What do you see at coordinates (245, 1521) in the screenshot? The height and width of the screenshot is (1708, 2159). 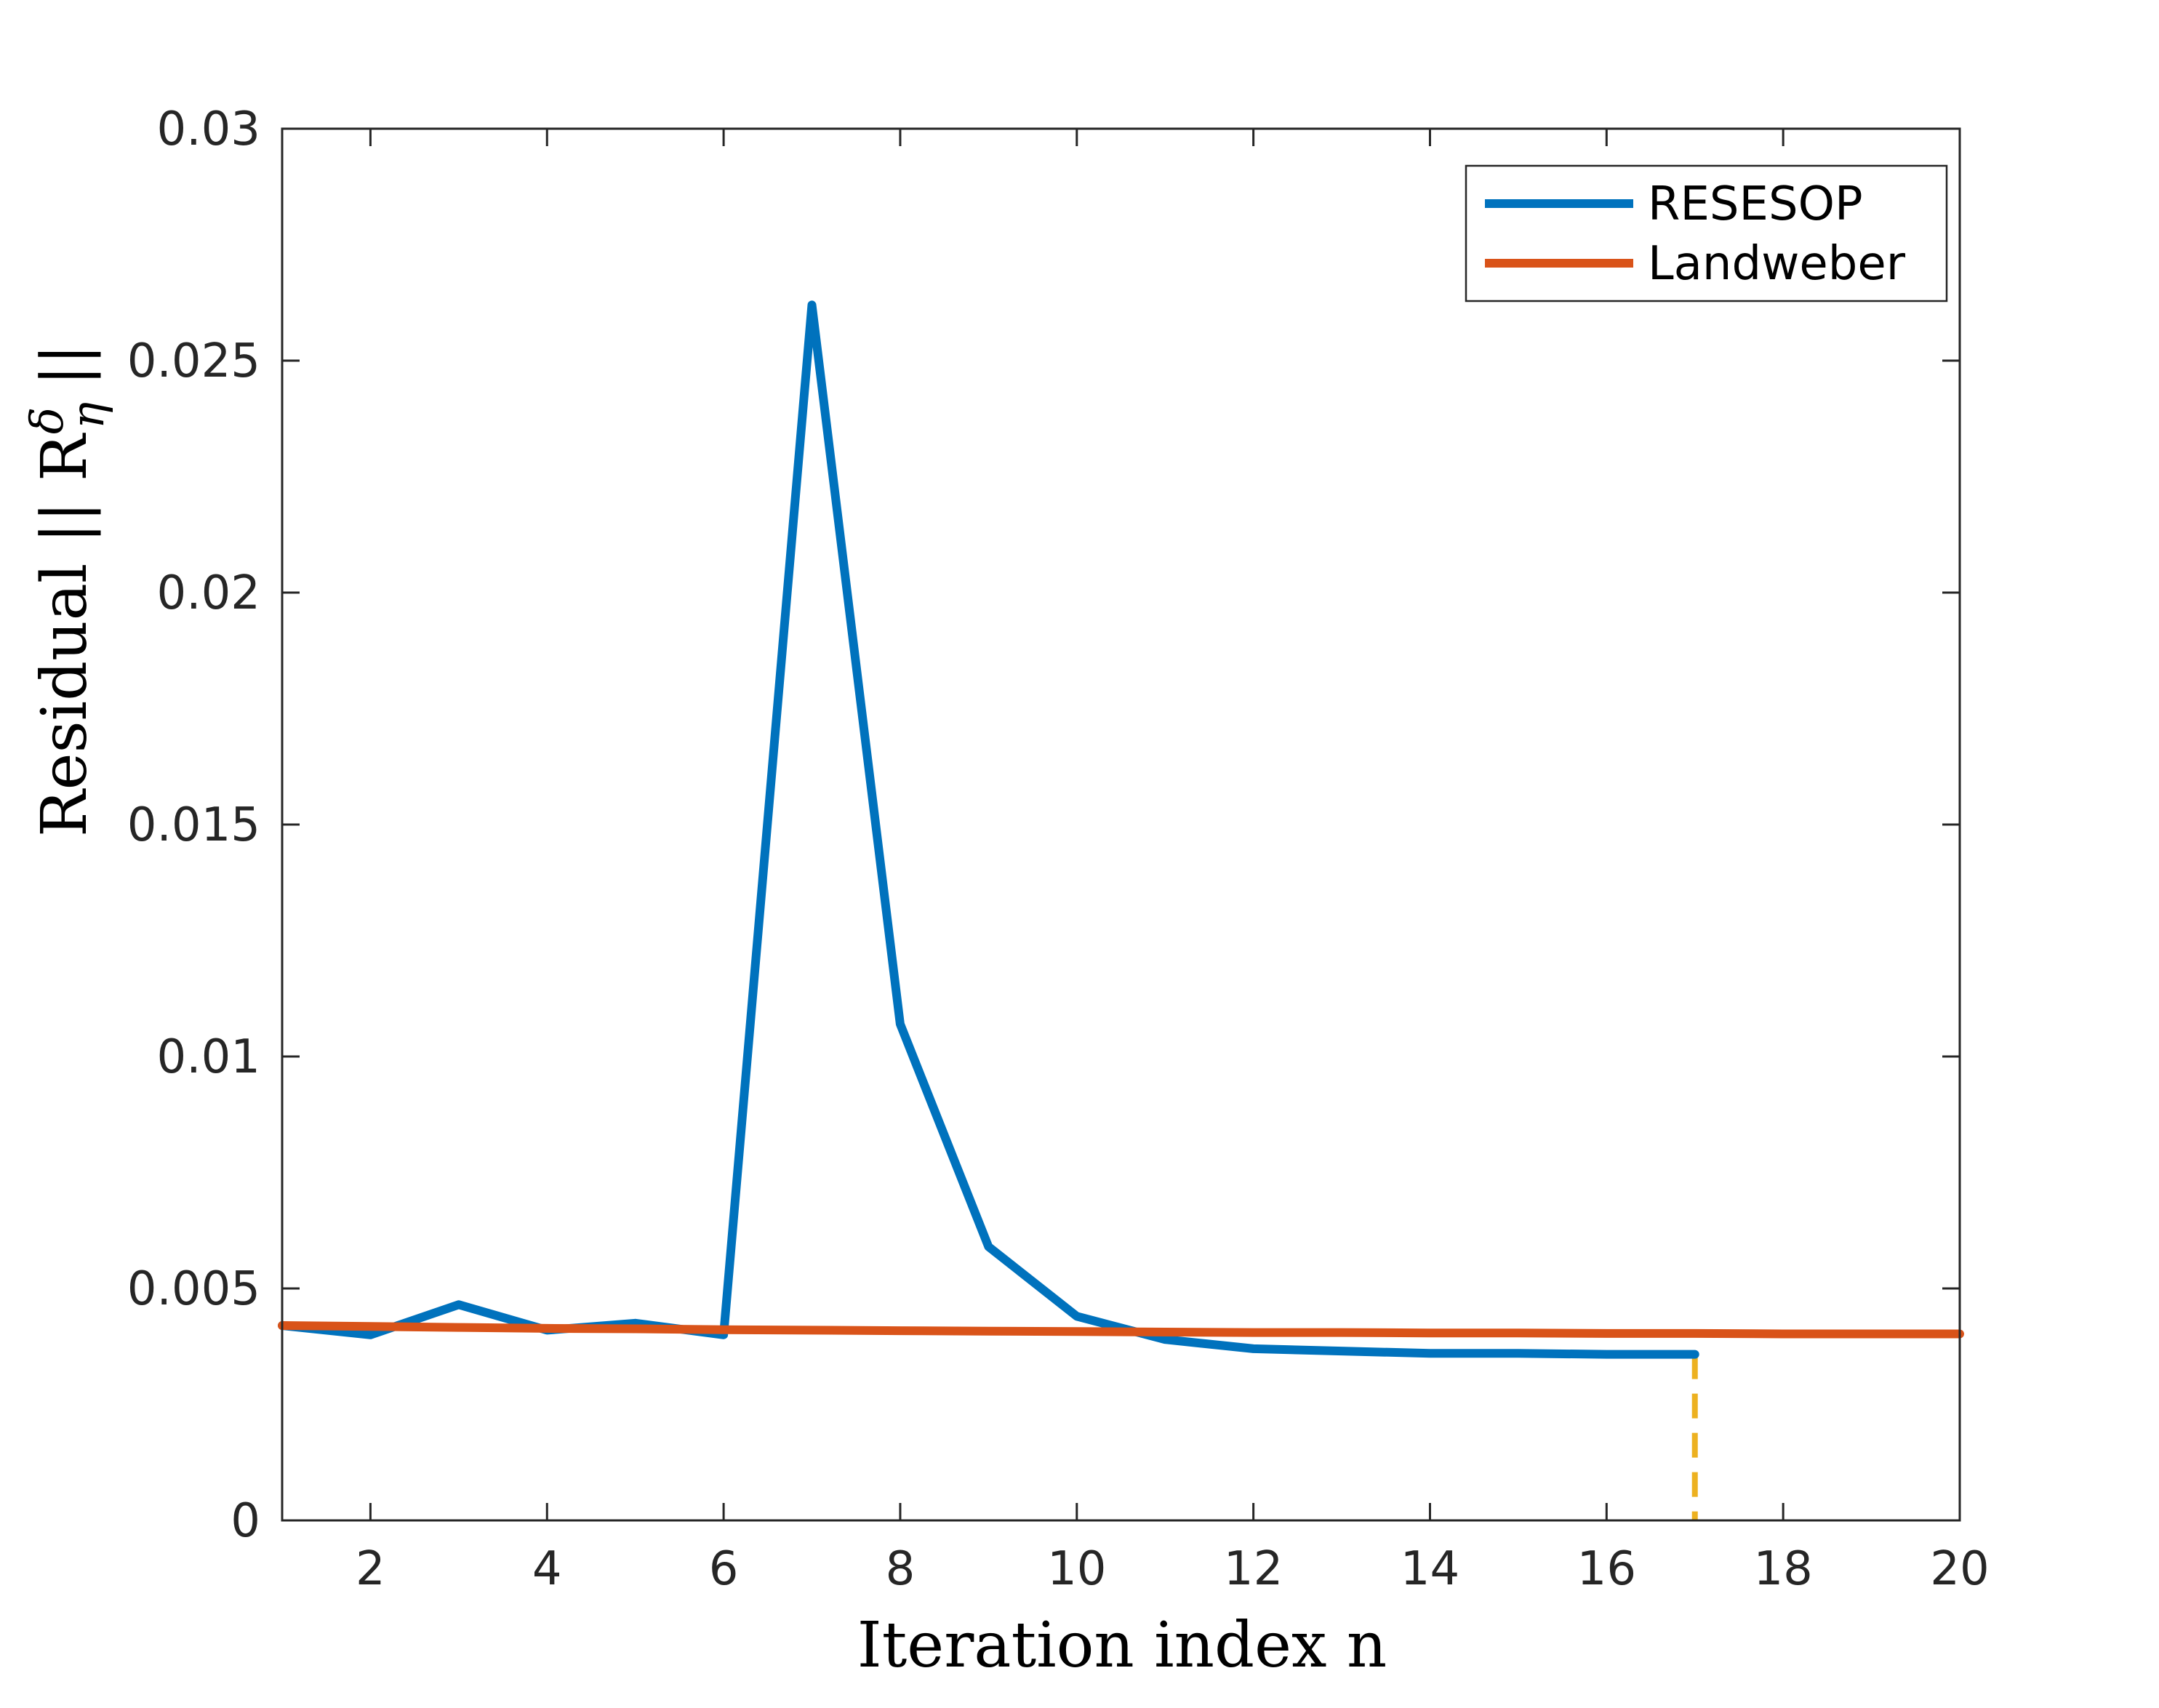 I see `y-tick-label: 0` at bounding box center [245, 1521].